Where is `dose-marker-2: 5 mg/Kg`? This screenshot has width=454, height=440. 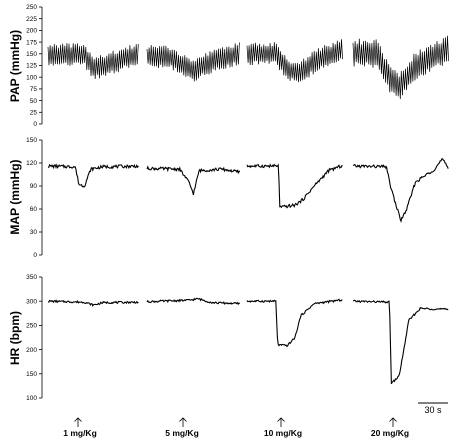 dose-marker-2: 5 mg/Kg is located at coordinates (182, 427).